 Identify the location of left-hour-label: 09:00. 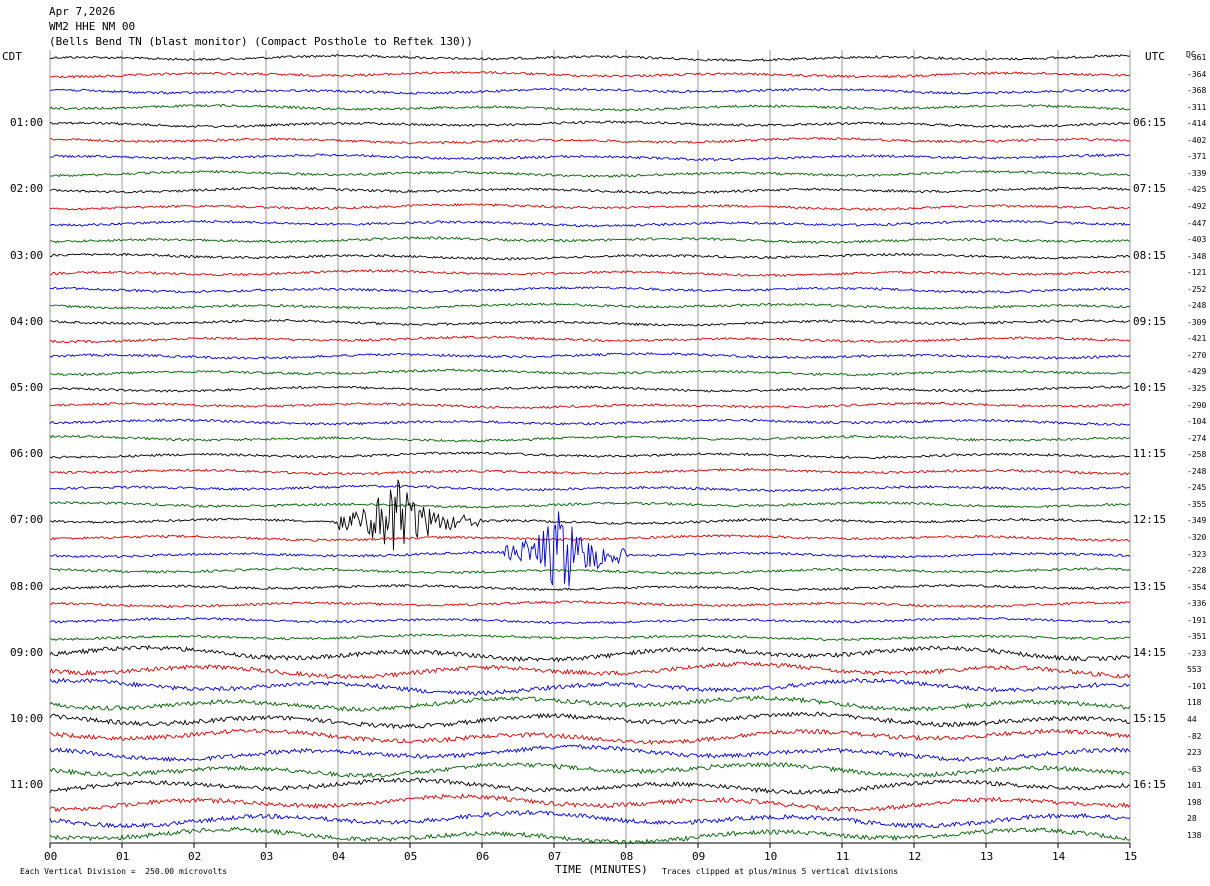
(27, 652).